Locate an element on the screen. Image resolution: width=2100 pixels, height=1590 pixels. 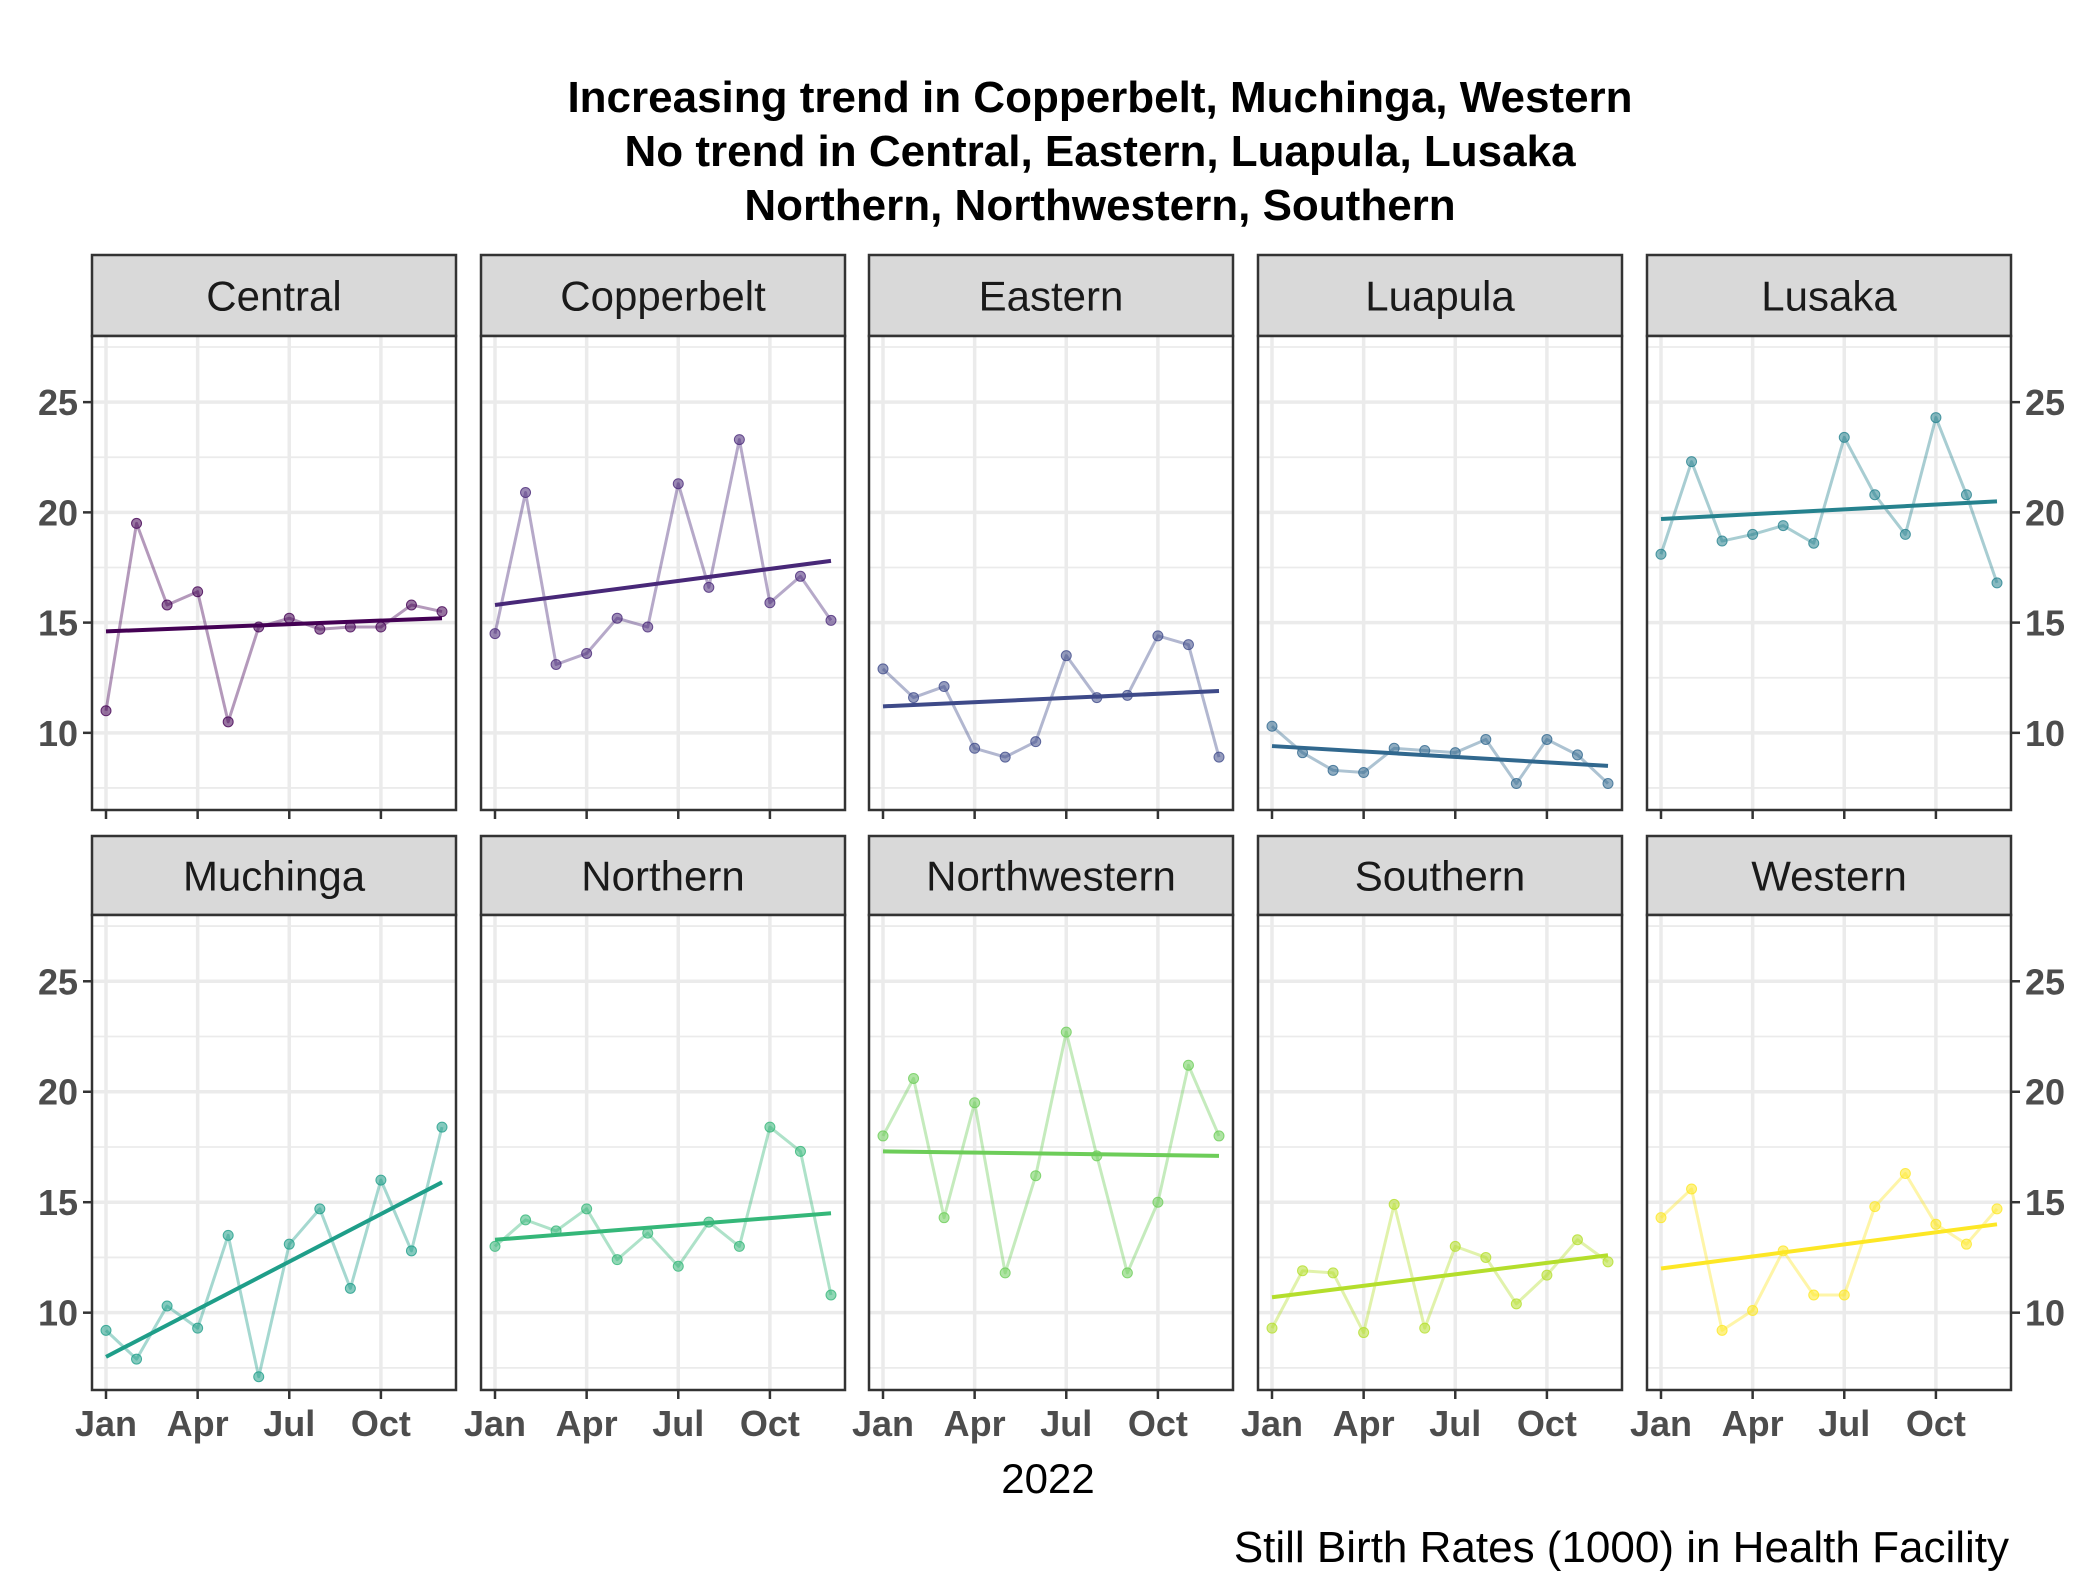
facet-strip-northwestern is located at coordinates (1051, 875).